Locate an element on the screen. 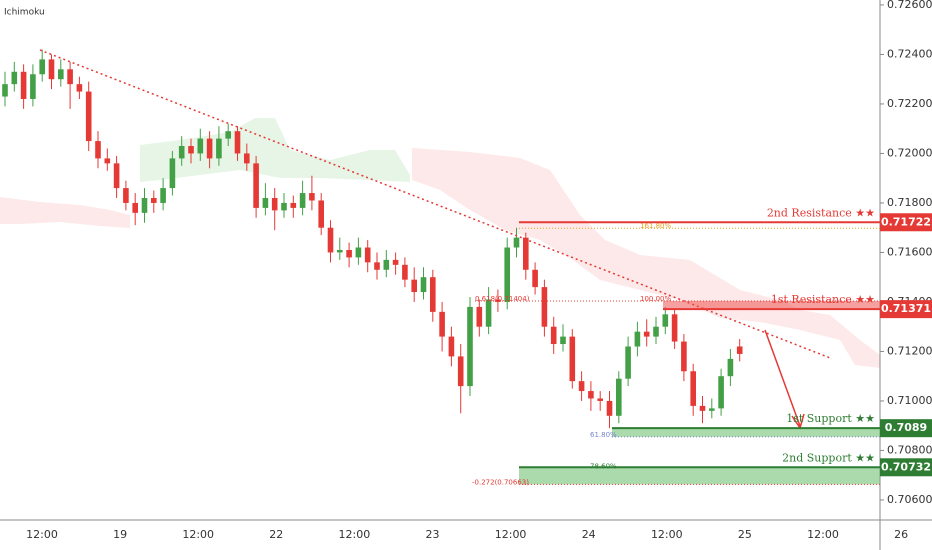 Image resolution: width=932 pixels, height=550 pixels. y-tick-label: 0.72000 is located at coordinates (909, 152).